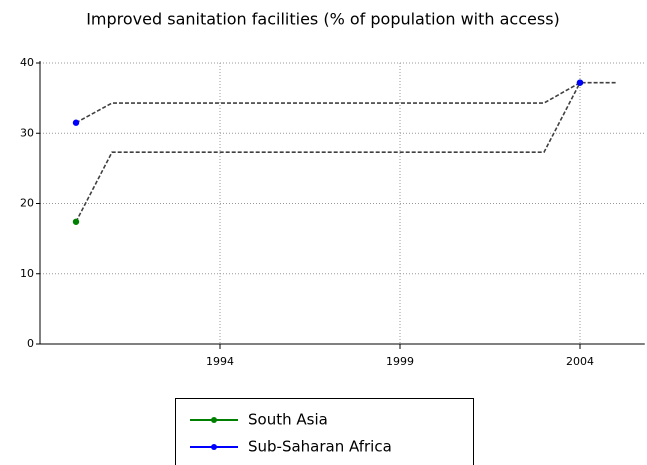 The height and width of the screenshot is (465, 647). What do you see at coordinates (27, 62) in the screenshot?
I see `y-tick-label: 40` at bounding box center [27, 62].